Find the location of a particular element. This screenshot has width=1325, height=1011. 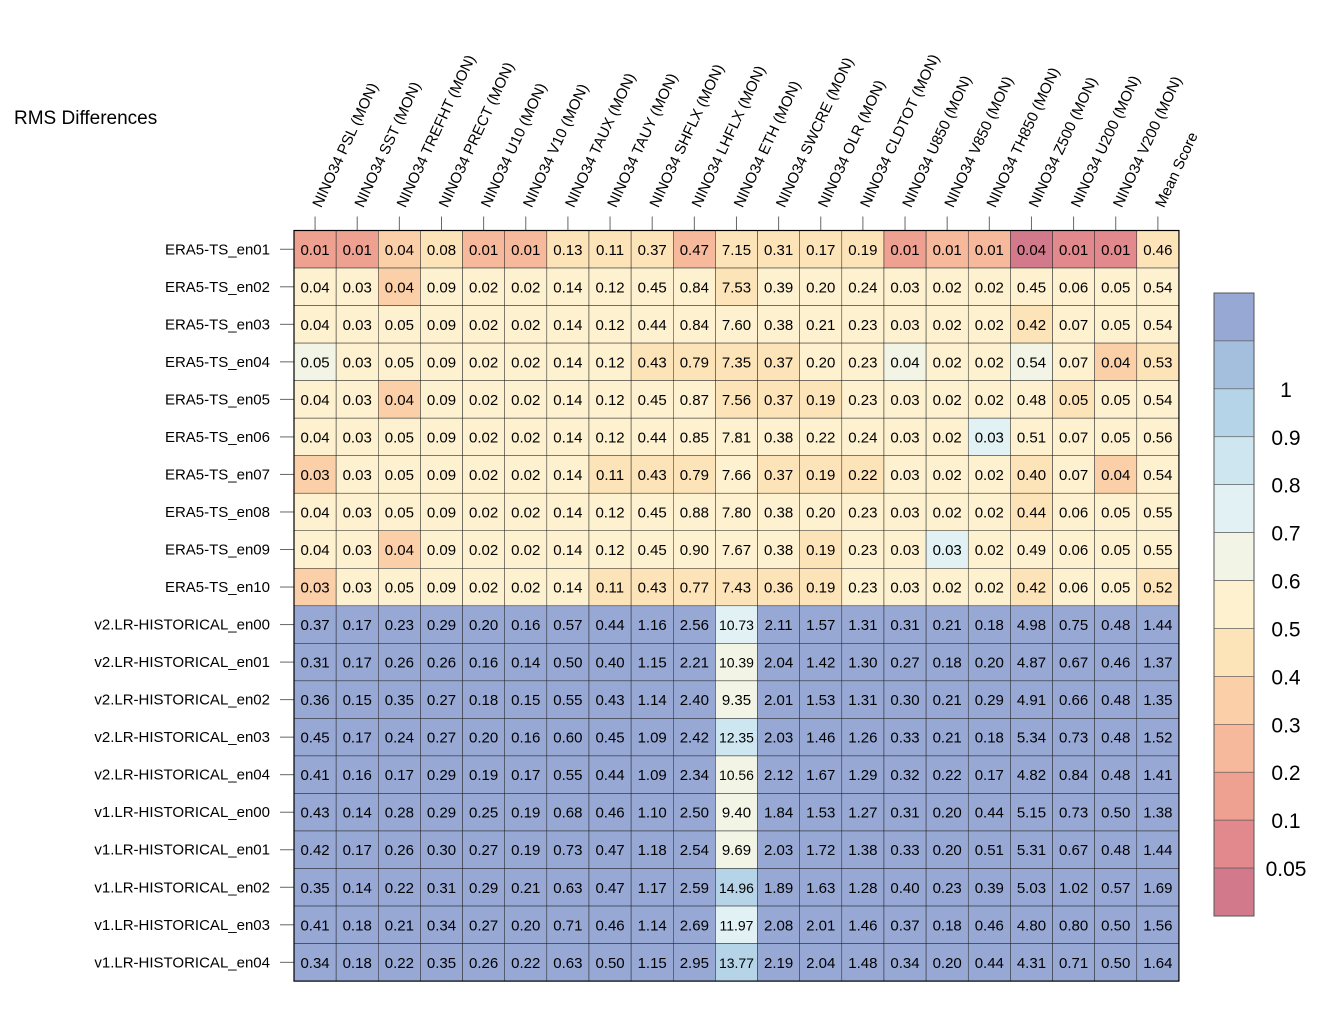

cell-value-label: 0.23 is located at coordinates (862, 325).